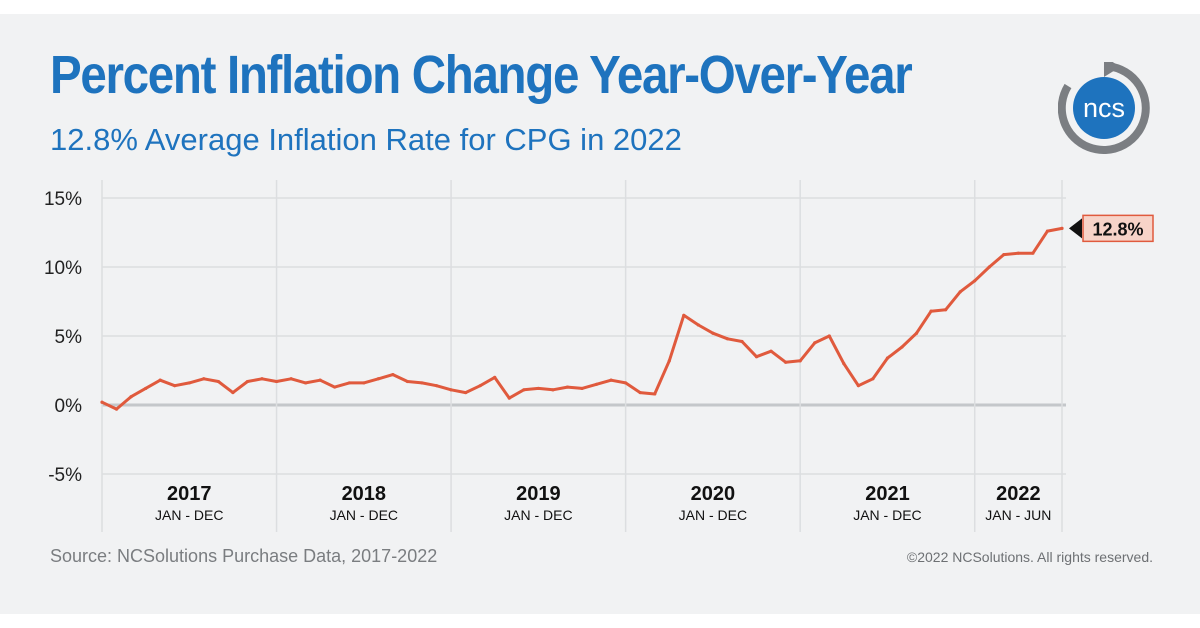 This screenshot has width=1200, height=628. I want to click on ncs-logo: ncs, so click(1104, 108).